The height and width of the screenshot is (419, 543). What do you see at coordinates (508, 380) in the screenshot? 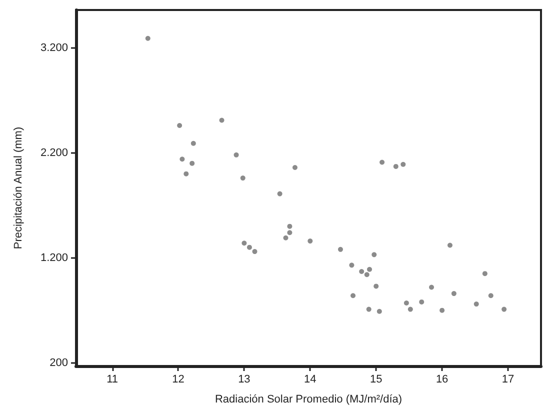
I see `x-tick-label: 17` at bounding box center [508, 380].